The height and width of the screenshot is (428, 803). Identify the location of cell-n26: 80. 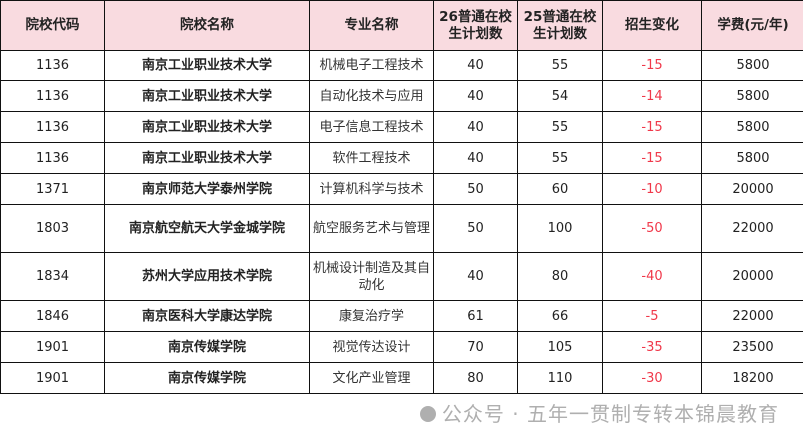
(475, 378).